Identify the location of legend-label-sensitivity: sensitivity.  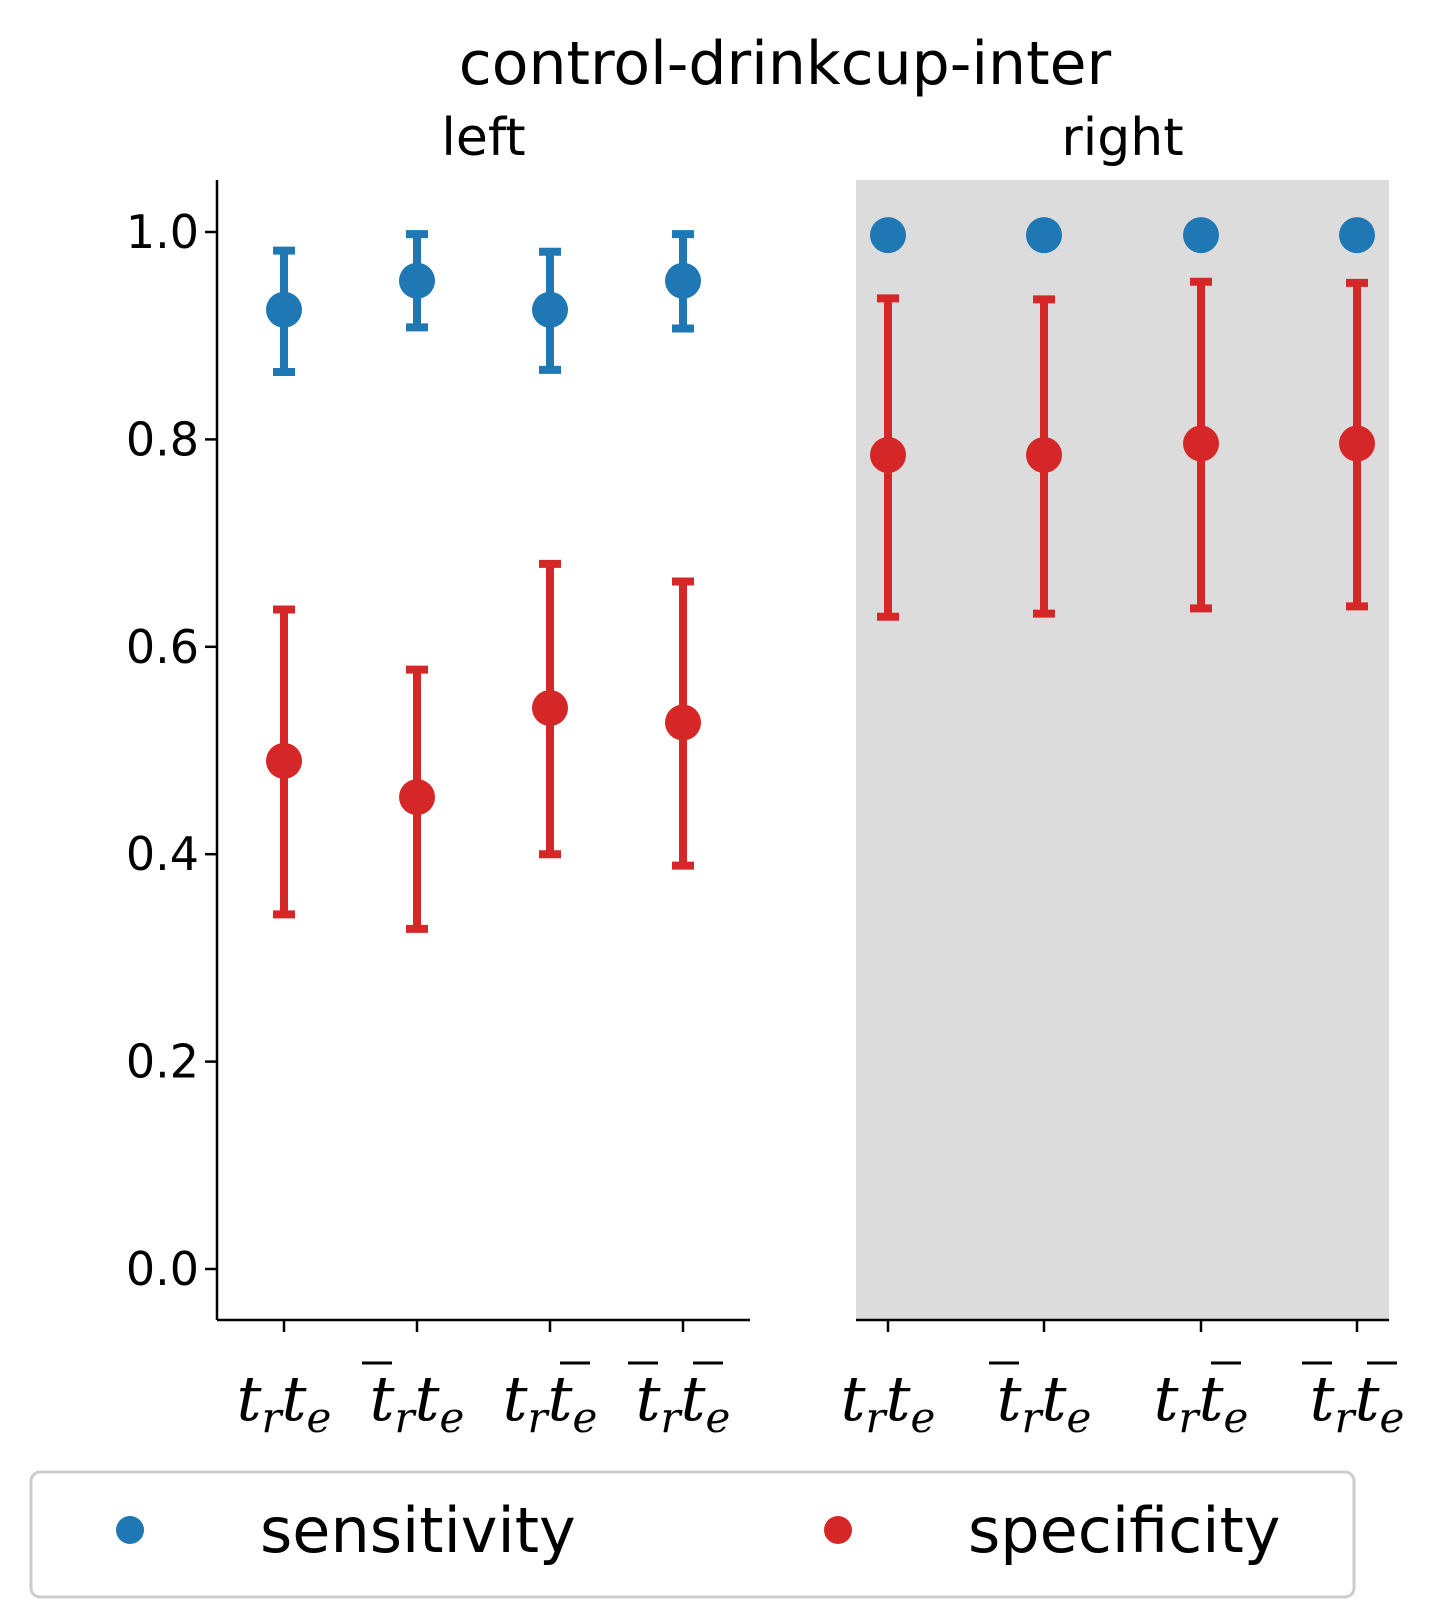
(418, 1530).